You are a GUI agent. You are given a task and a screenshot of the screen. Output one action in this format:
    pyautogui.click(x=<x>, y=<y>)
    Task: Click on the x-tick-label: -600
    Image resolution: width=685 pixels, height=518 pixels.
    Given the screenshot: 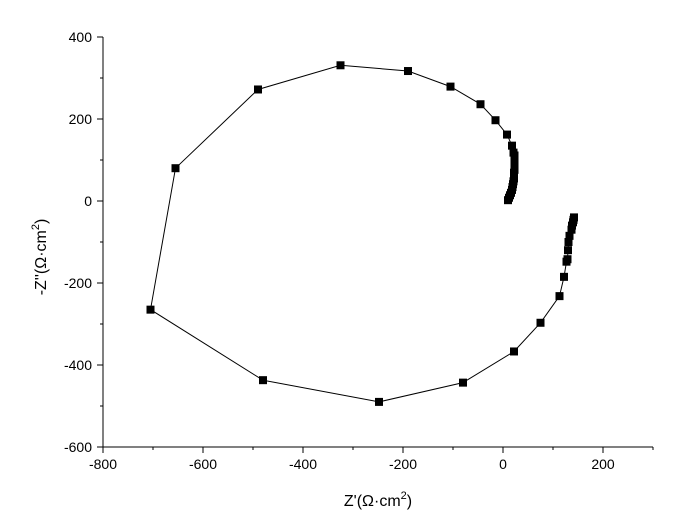 What is the action you would take?
    pyautogui.click(x=203, y=464)
    